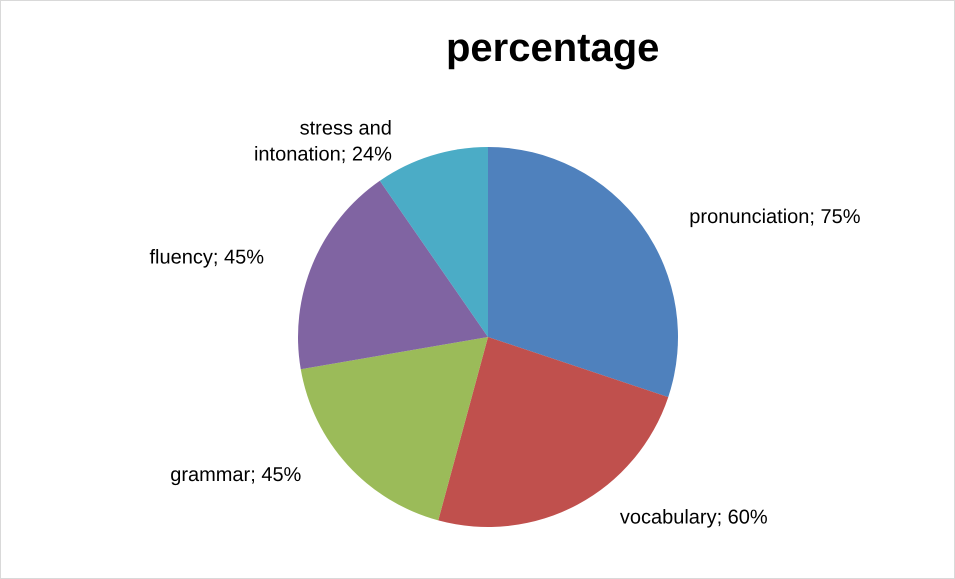 This screenshot has width=955, height=579. Describe the element at coordinates (553, 48) in the screenshot. I see `chart-title: percentage` at that location.